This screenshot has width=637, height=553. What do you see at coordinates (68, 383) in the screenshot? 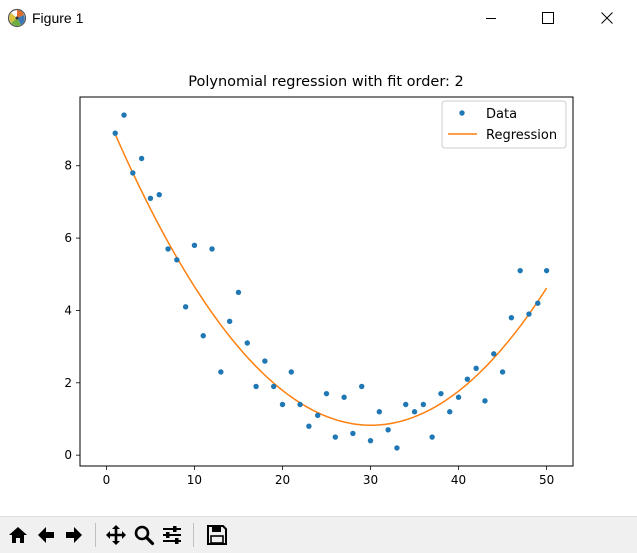
I see `y-tick-label: 2` at bounding box center [68, 383].